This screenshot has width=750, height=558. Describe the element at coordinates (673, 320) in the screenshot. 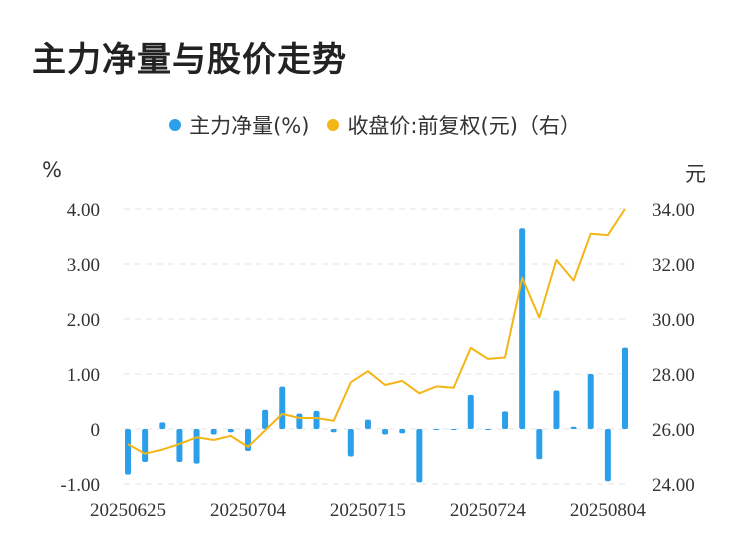

I see `y-right-tick-label: 30.00` at that location.